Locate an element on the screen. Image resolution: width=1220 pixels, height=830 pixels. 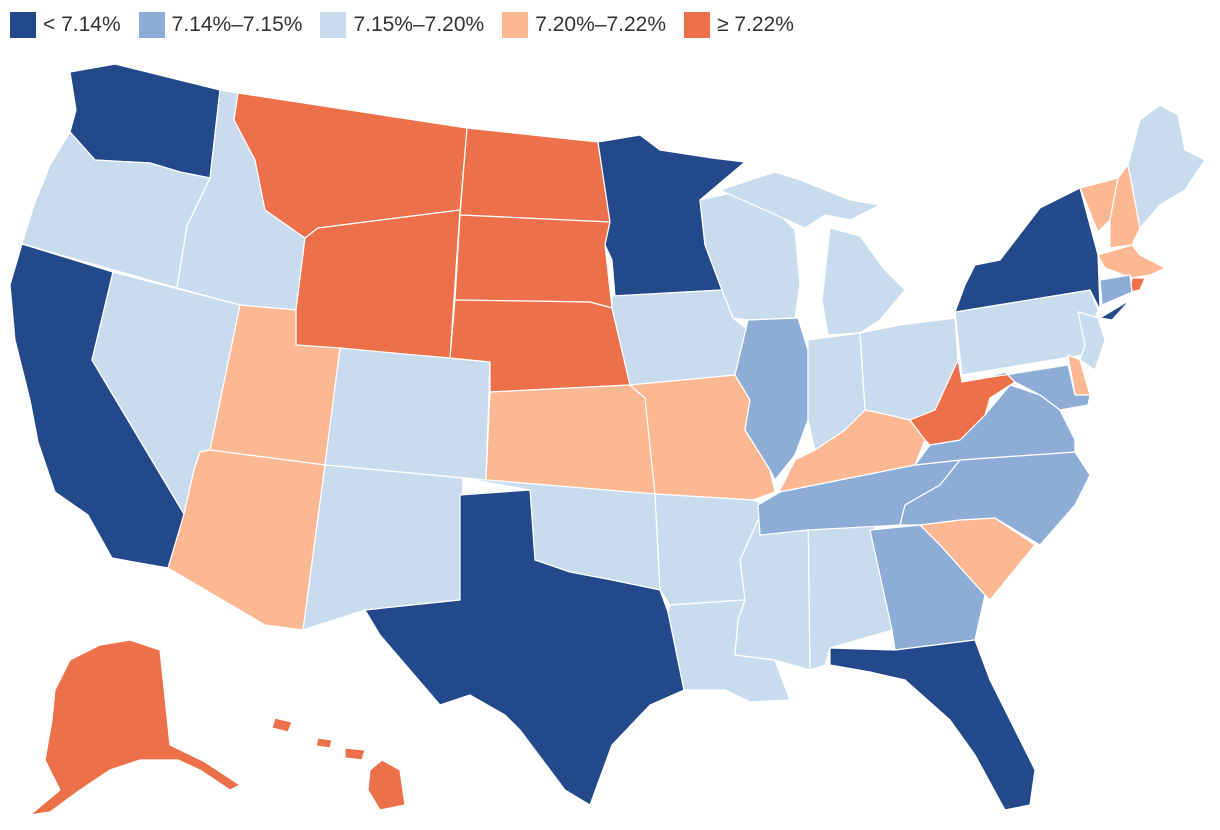
legend-item-5: ≥ 7.22% is located at coordinates (739, 25).